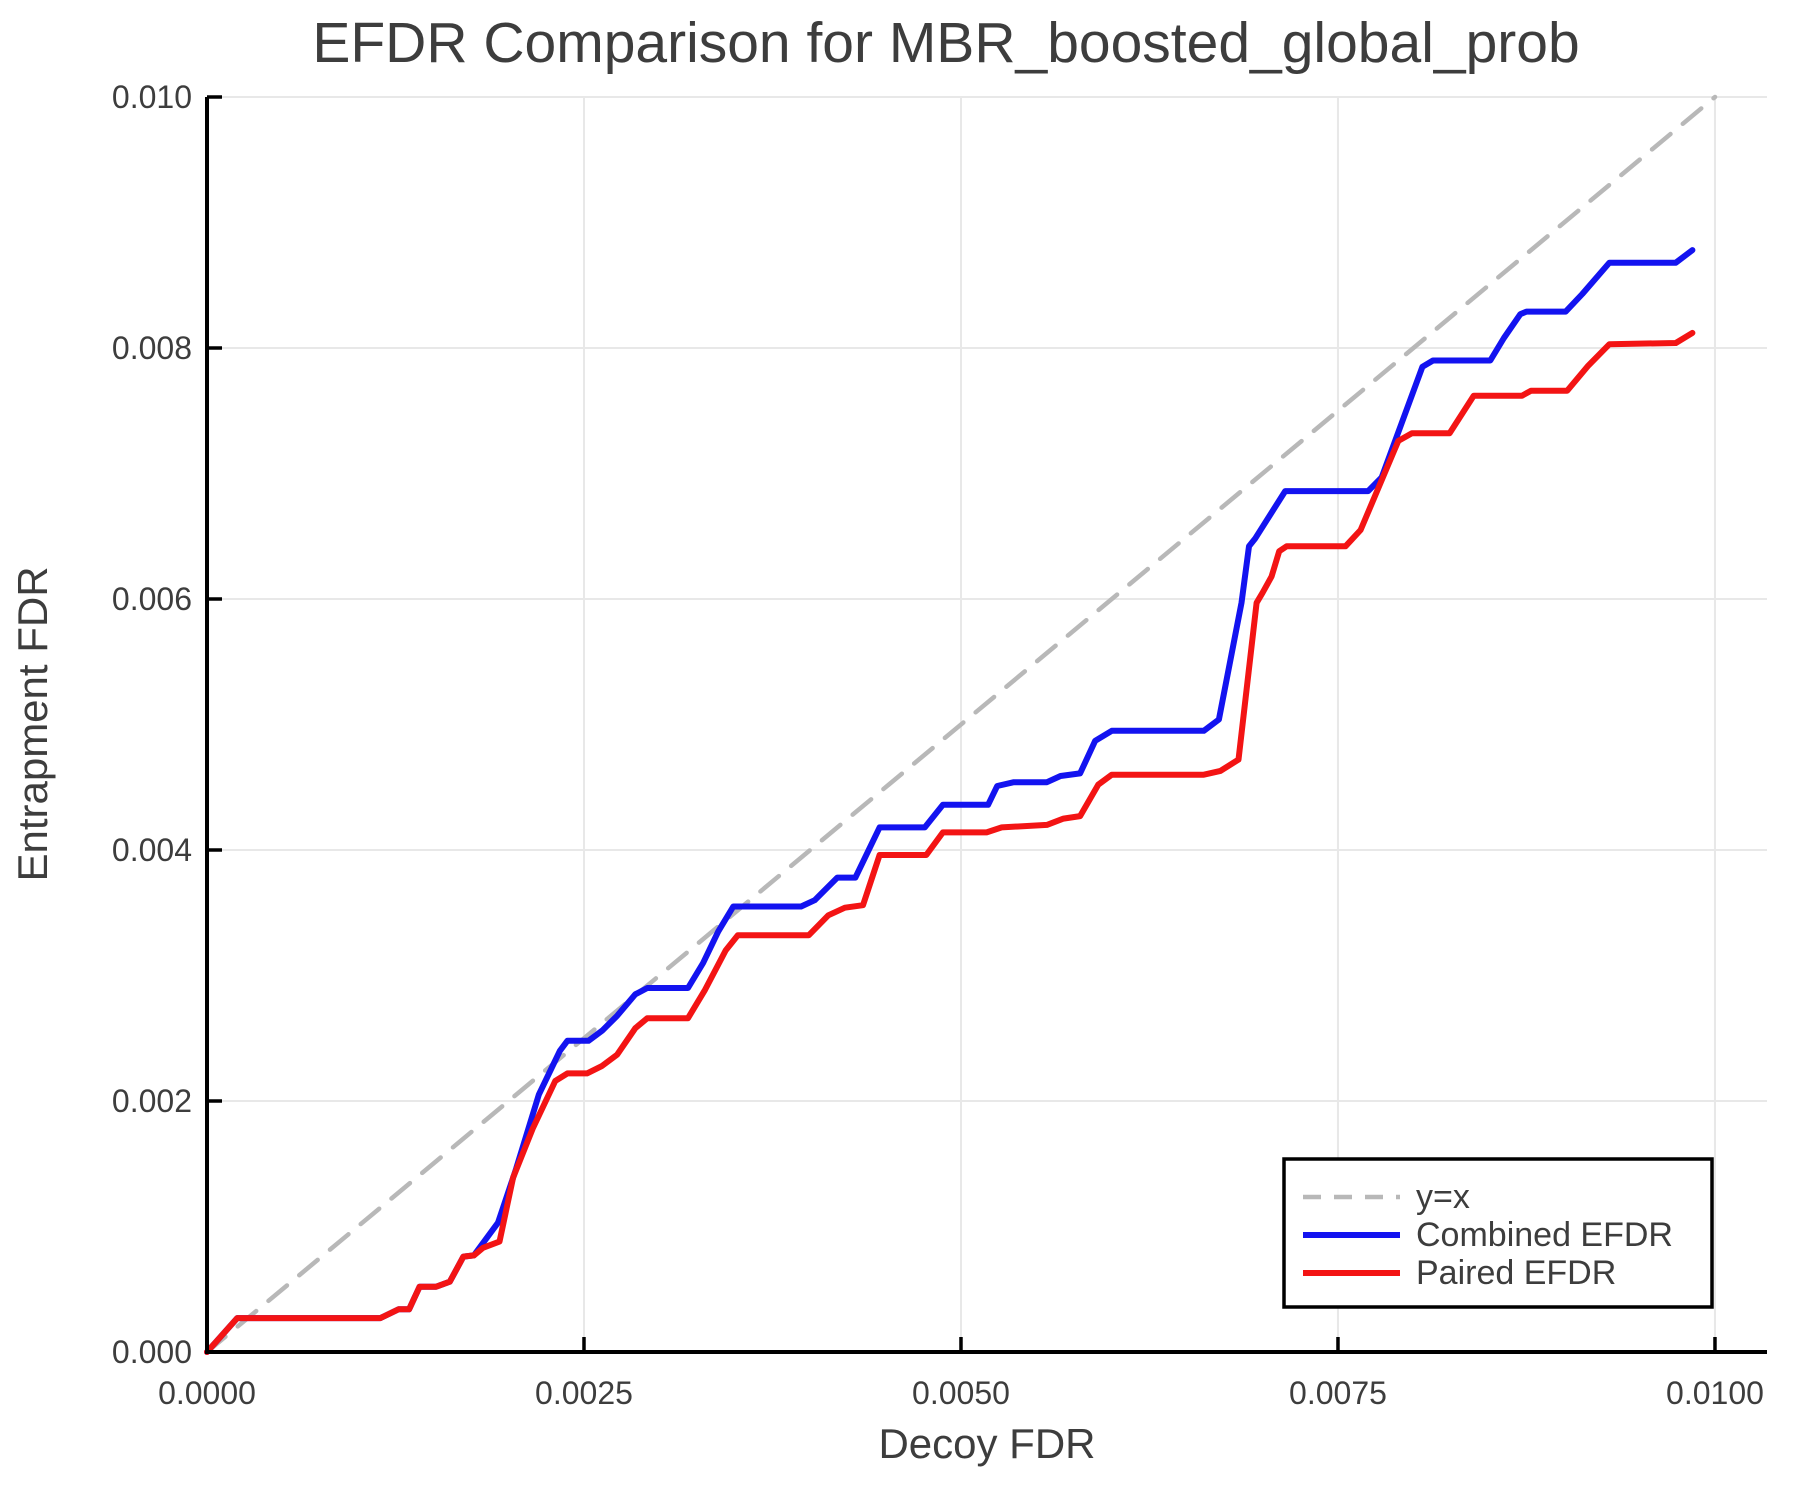 This screenshot has height=1500, width=1800. Describe the element at coordinates (961, 1393) in the screenshot. I see `x-tick-label: 0.0050` at that location.